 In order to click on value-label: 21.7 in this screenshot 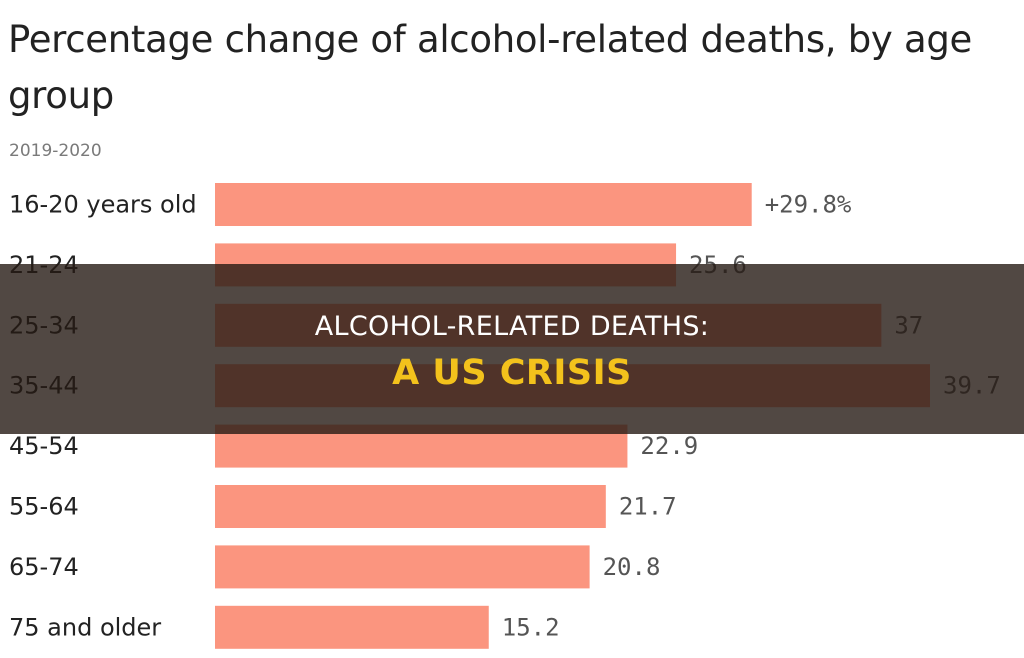, I will do `click(648, 507)`.